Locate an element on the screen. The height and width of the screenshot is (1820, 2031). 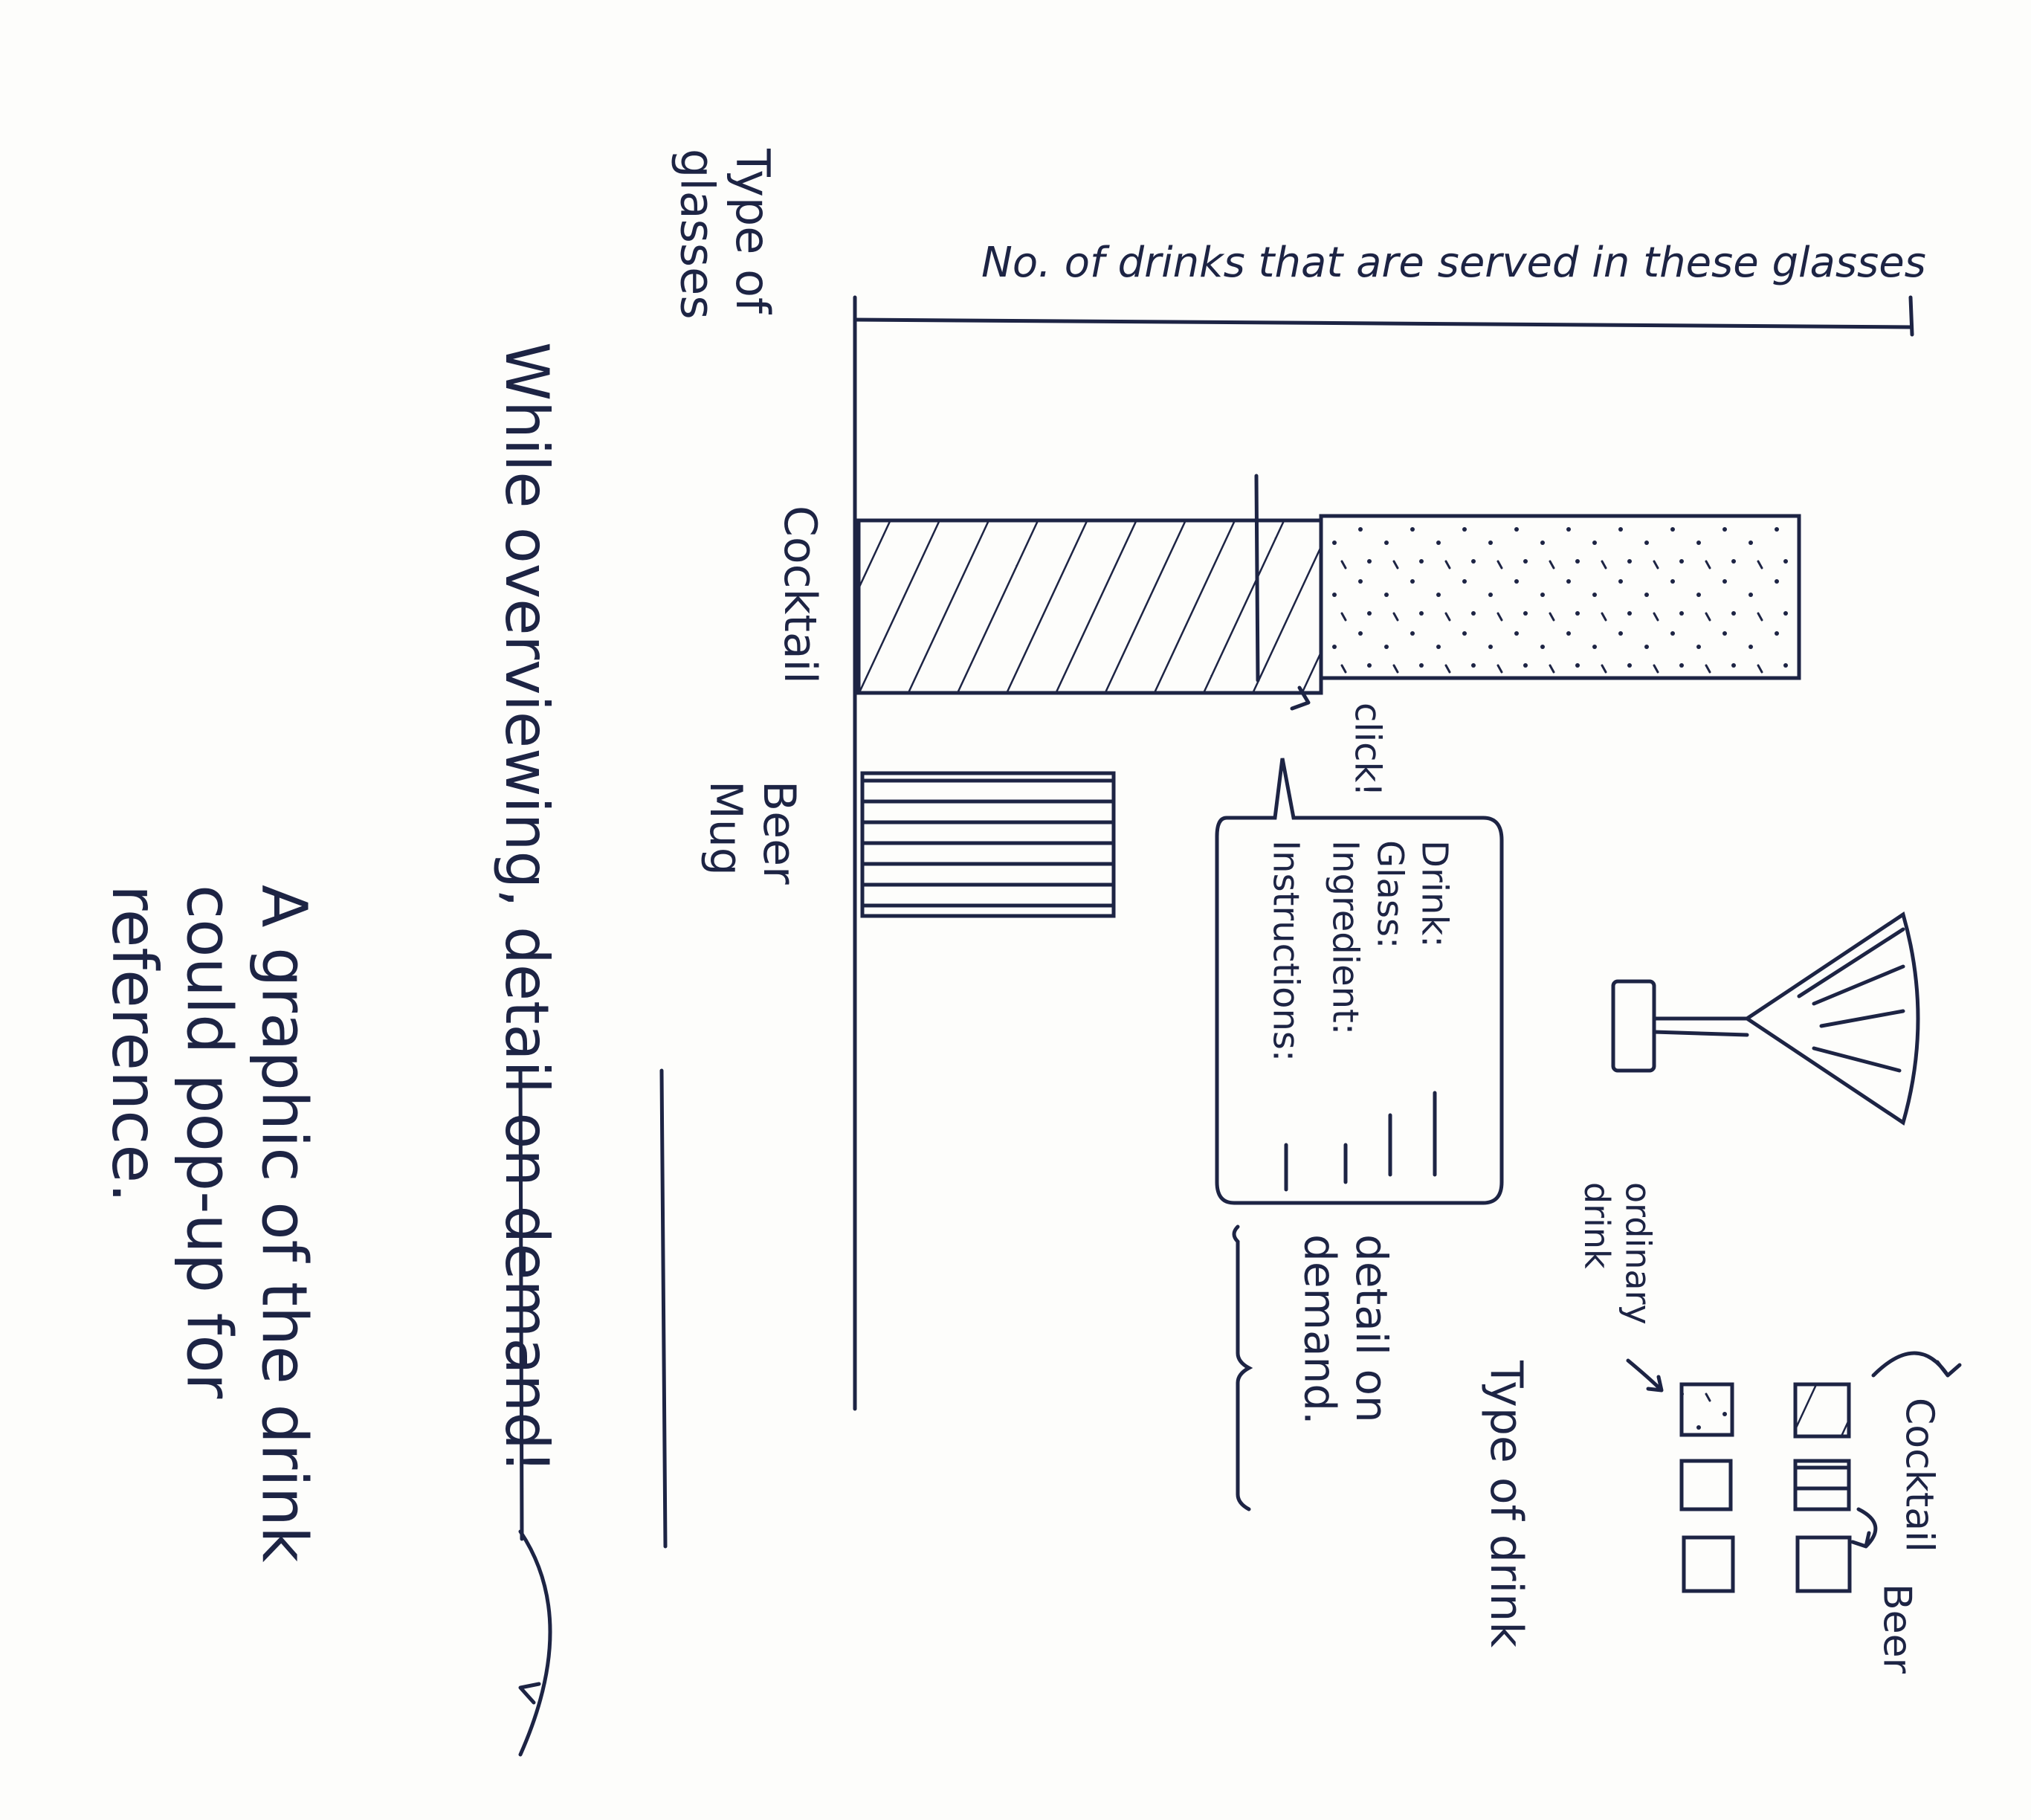
popup-field: Instructions: is located at coordinates (1286, 951).